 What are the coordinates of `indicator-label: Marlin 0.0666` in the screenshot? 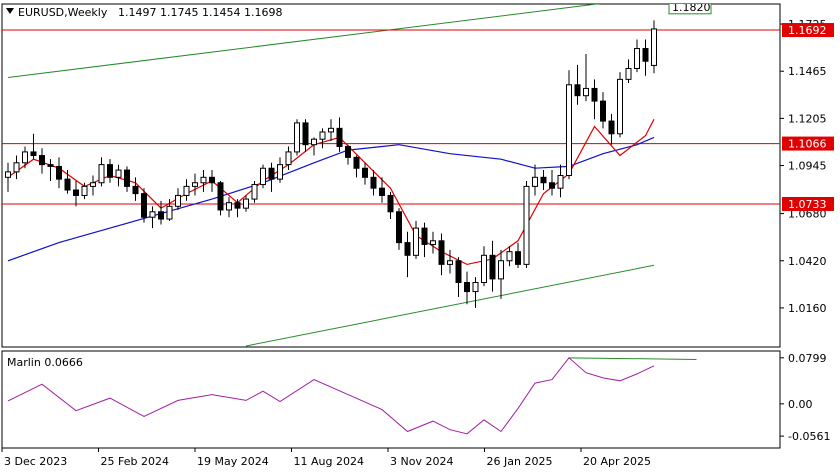 It's located at (45, 362).